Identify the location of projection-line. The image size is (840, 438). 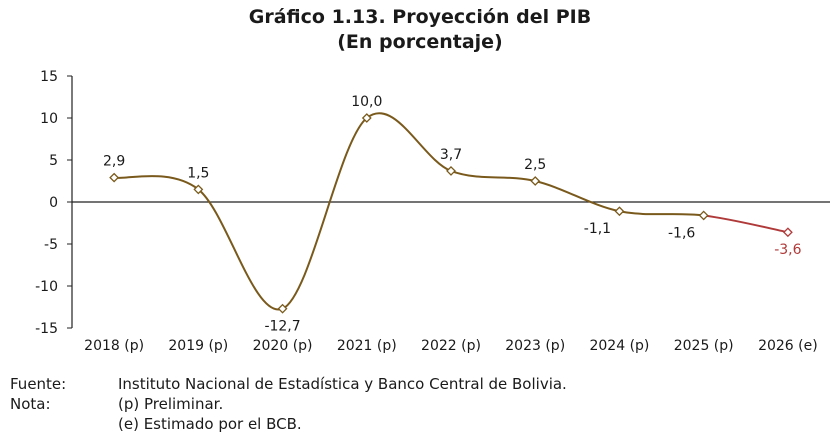
(746, 224).